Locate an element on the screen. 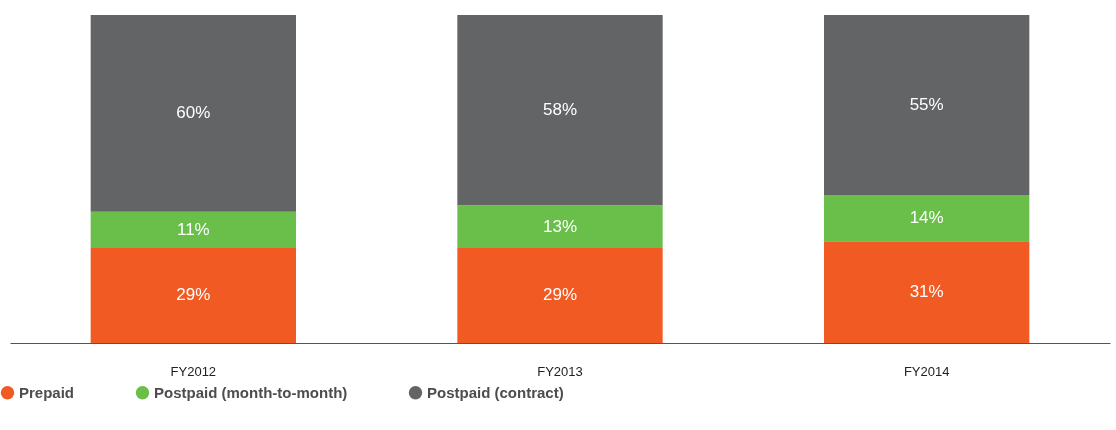 The height and width of the screenshot is (430, 1116). data-label: 58% is located at coordinates (560, 110).